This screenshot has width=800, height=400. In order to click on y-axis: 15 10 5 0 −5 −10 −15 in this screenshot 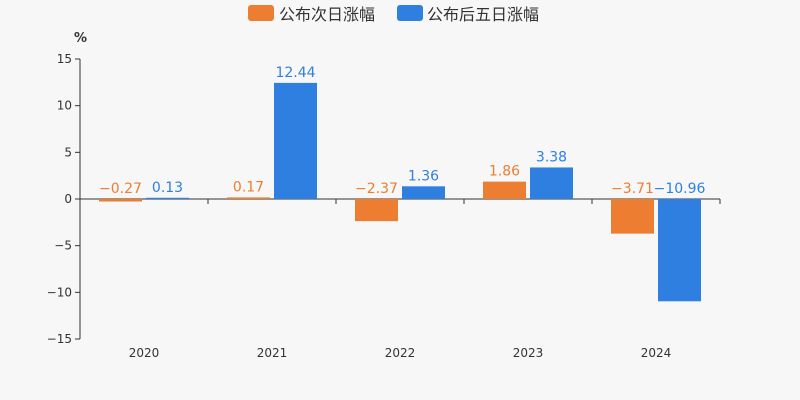, I will do `click(64, 199)`.